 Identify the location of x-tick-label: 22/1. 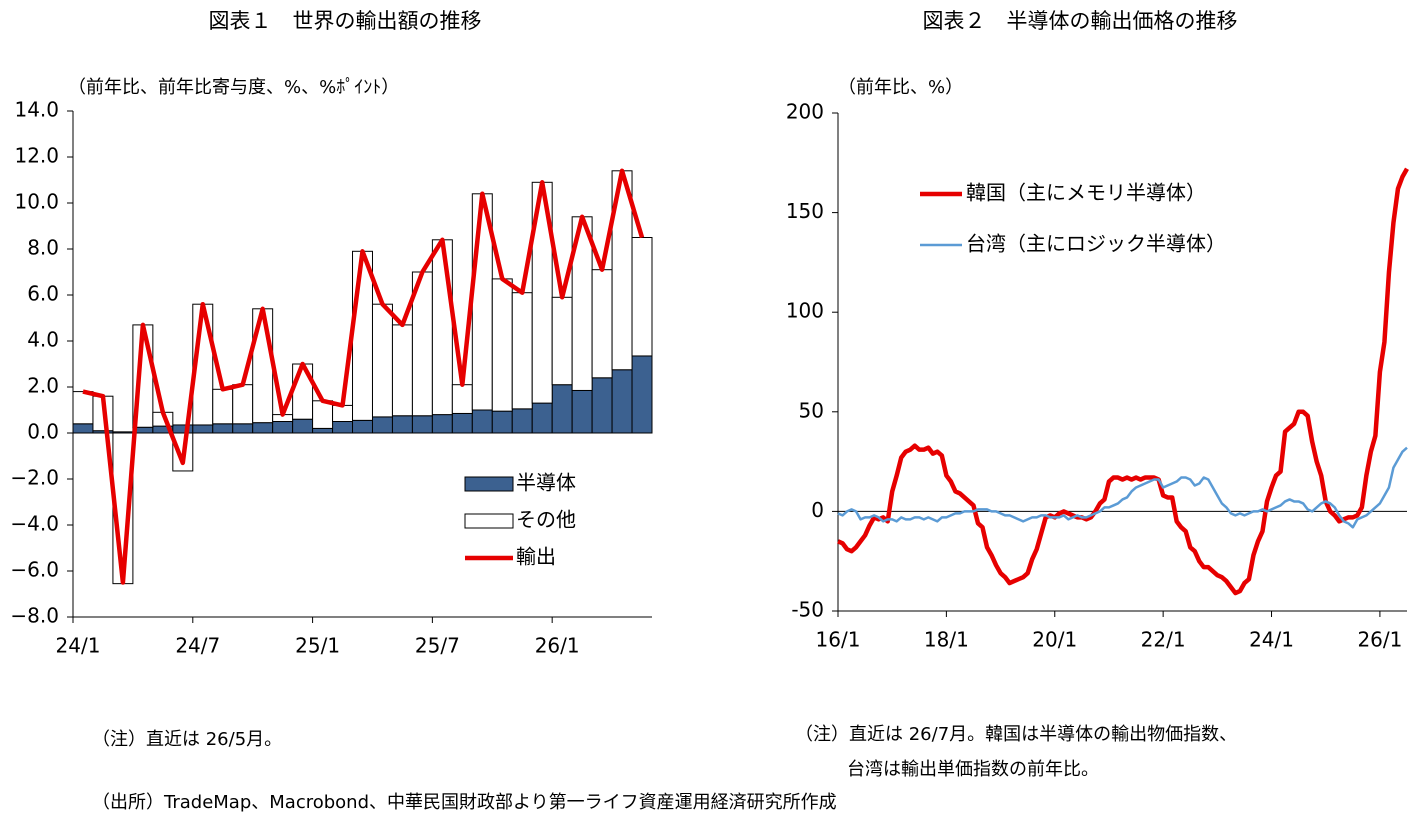
(1163, 640).